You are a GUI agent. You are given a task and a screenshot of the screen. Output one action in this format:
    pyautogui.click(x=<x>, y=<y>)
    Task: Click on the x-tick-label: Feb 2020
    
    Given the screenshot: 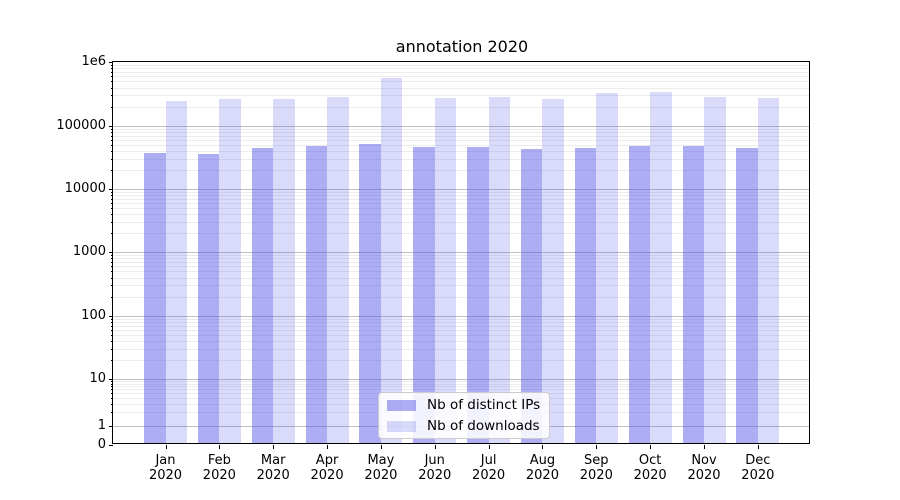 What is the action you would take?
    pyautogui.click(x=219, y=468)
    